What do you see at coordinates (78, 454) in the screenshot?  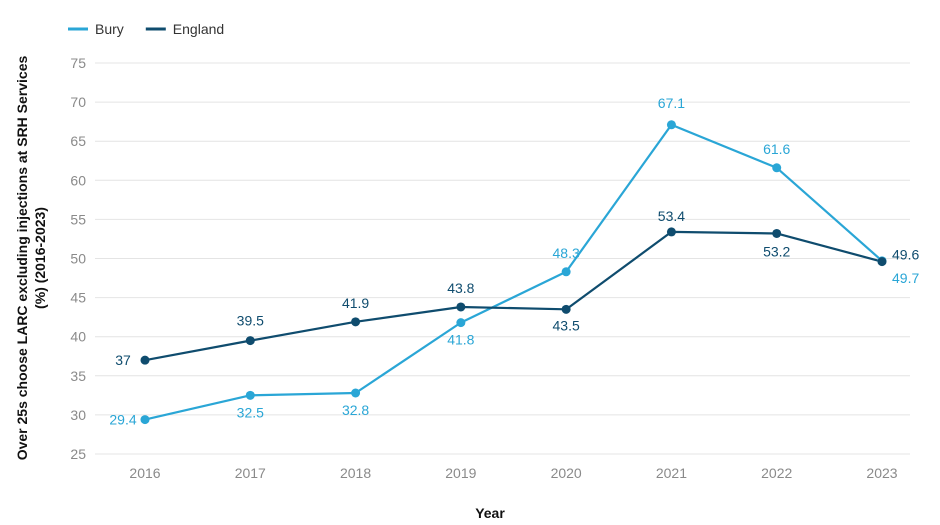 I see `y-tick-label: 25` at bounding box center [78, 454].